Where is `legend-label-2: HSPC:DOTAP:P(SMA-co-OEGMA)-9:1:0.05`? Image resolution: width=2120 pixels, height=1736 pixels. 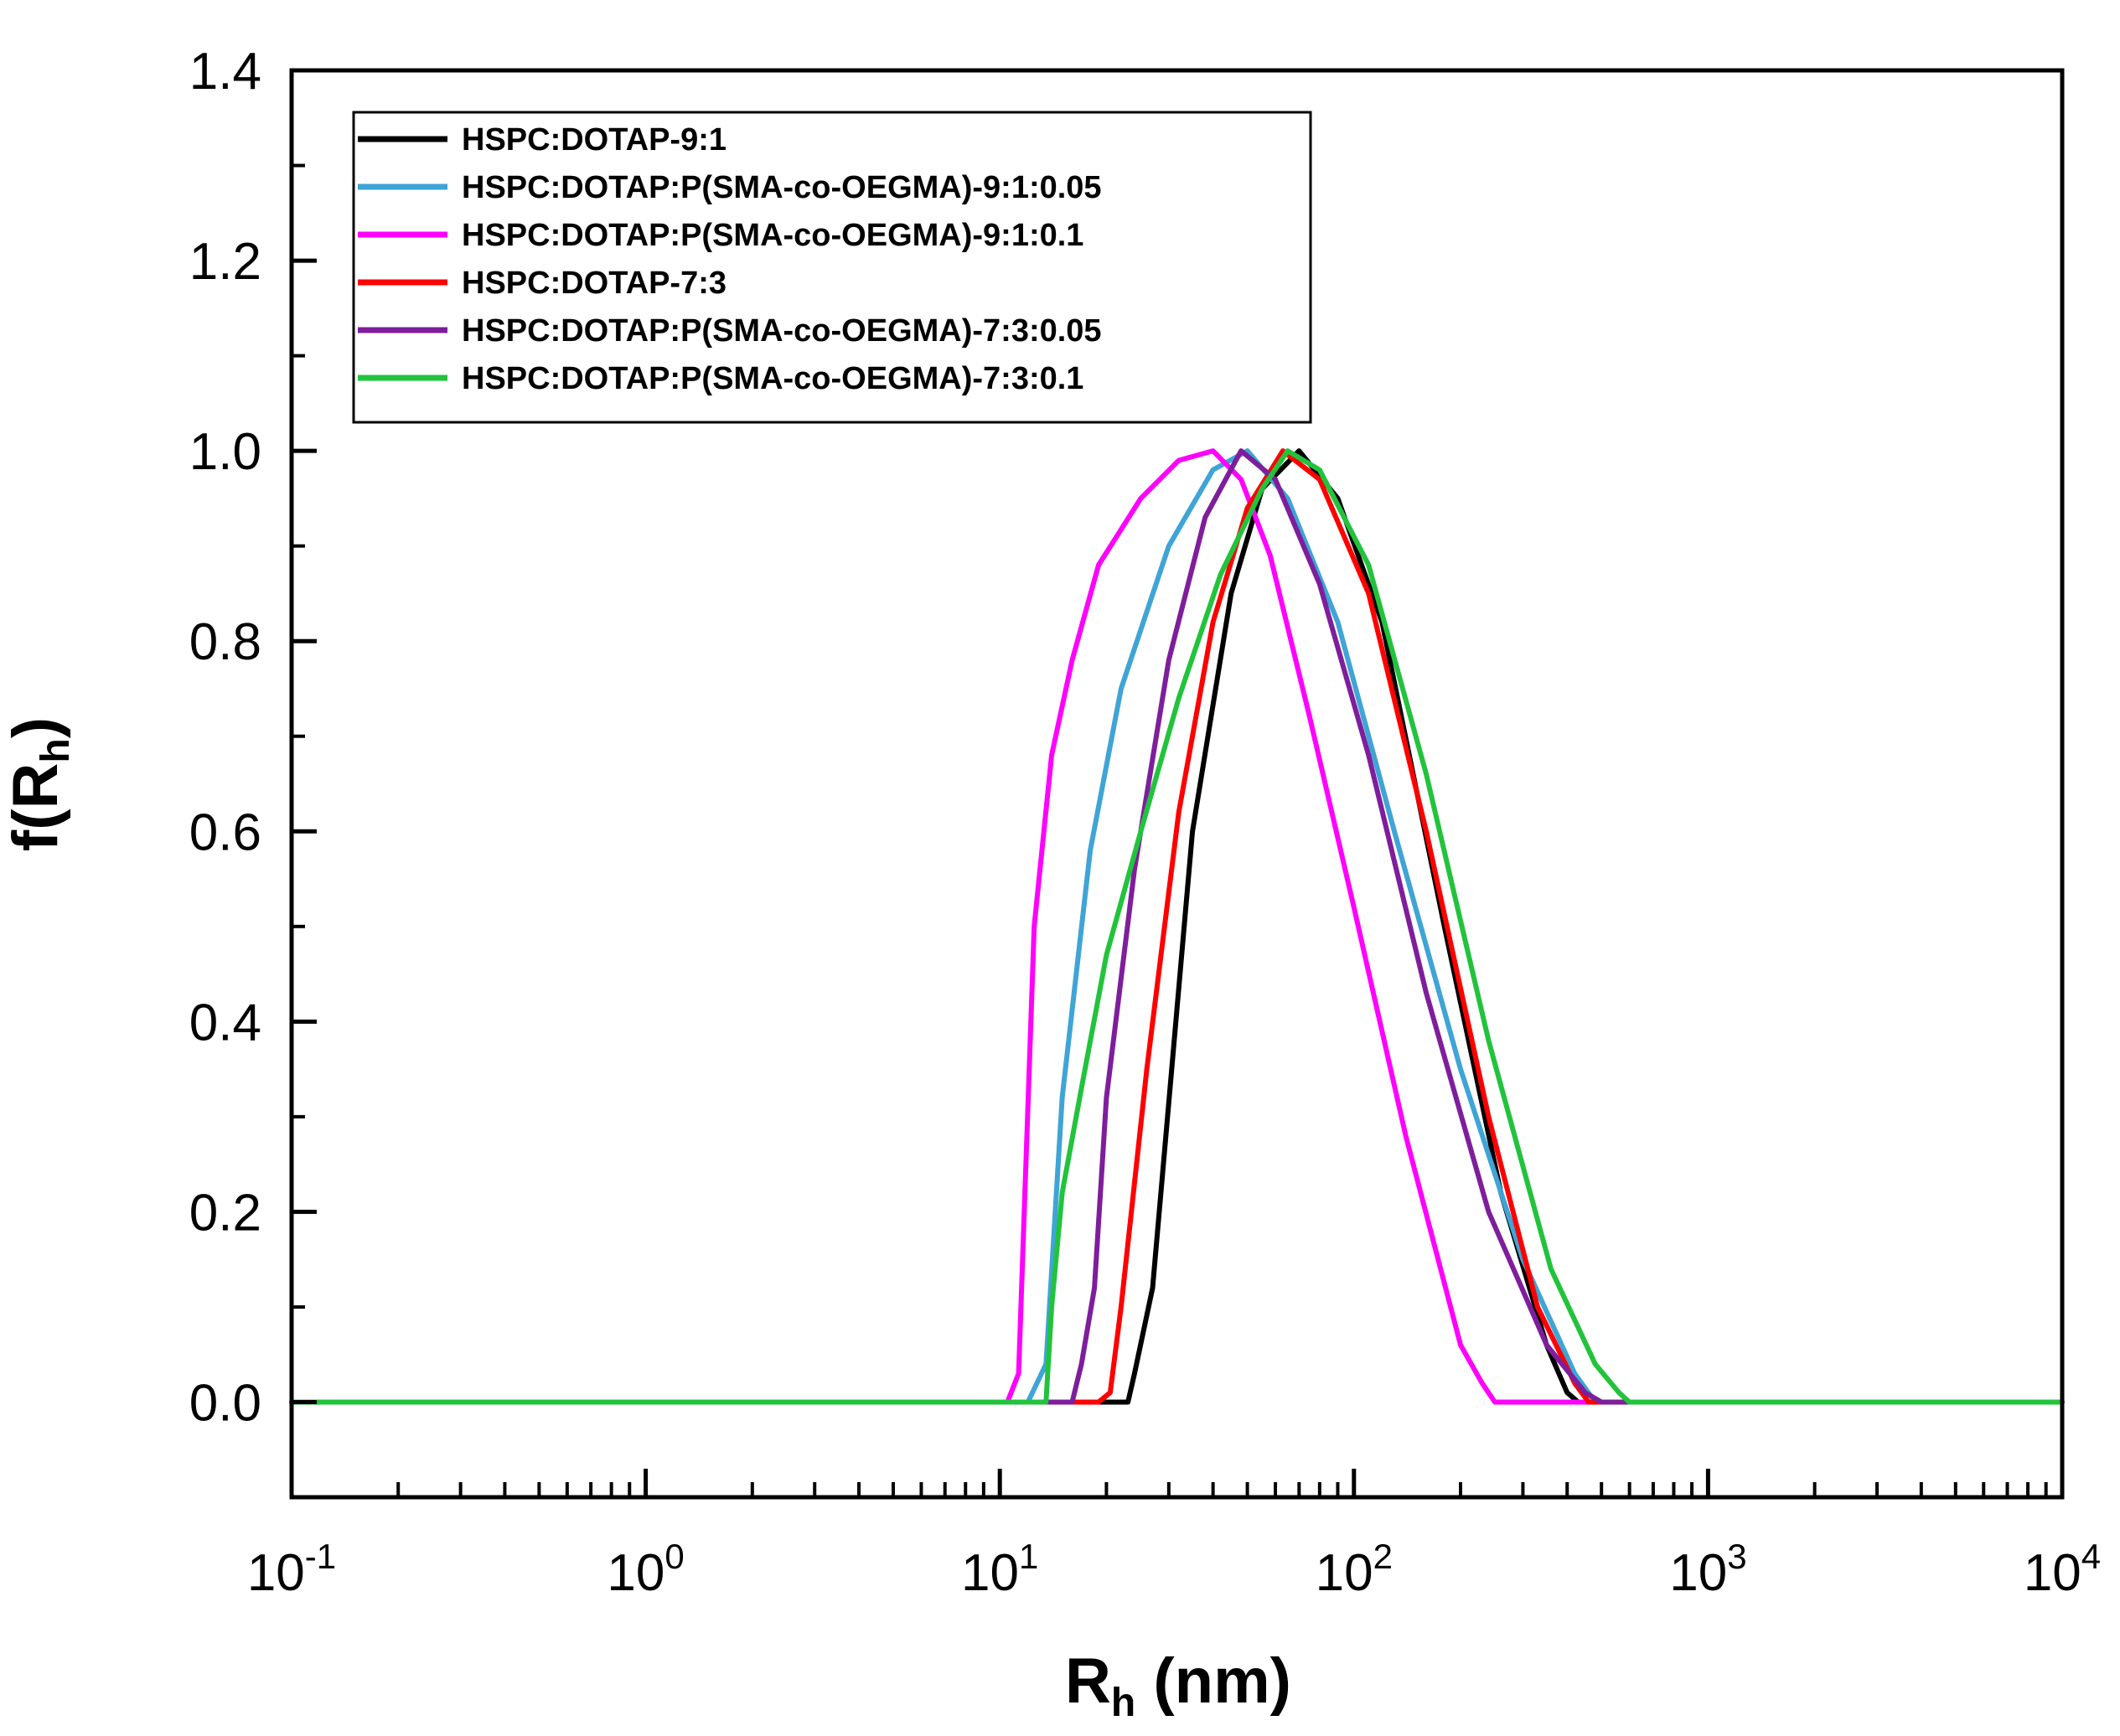
legend-label-2: HSPC:DOTAP:P(SMA-co-OEGMA)-9:1:0.05 is located at coordinates (782, 188).